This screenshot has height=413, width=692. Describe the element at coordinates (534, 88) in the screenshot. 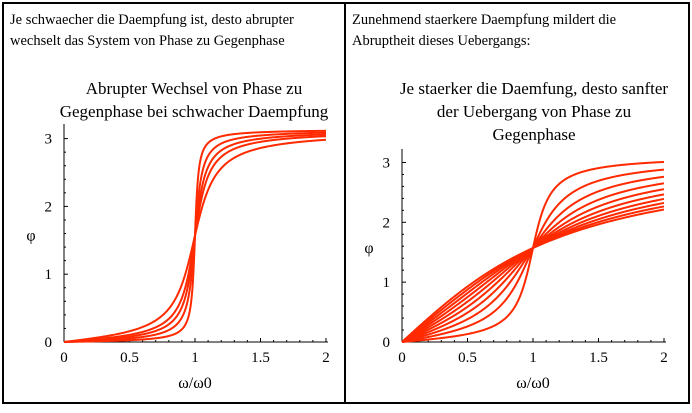

I see `chart-title-line: Je staerker die Daemfung, desto sanfter` at that location.